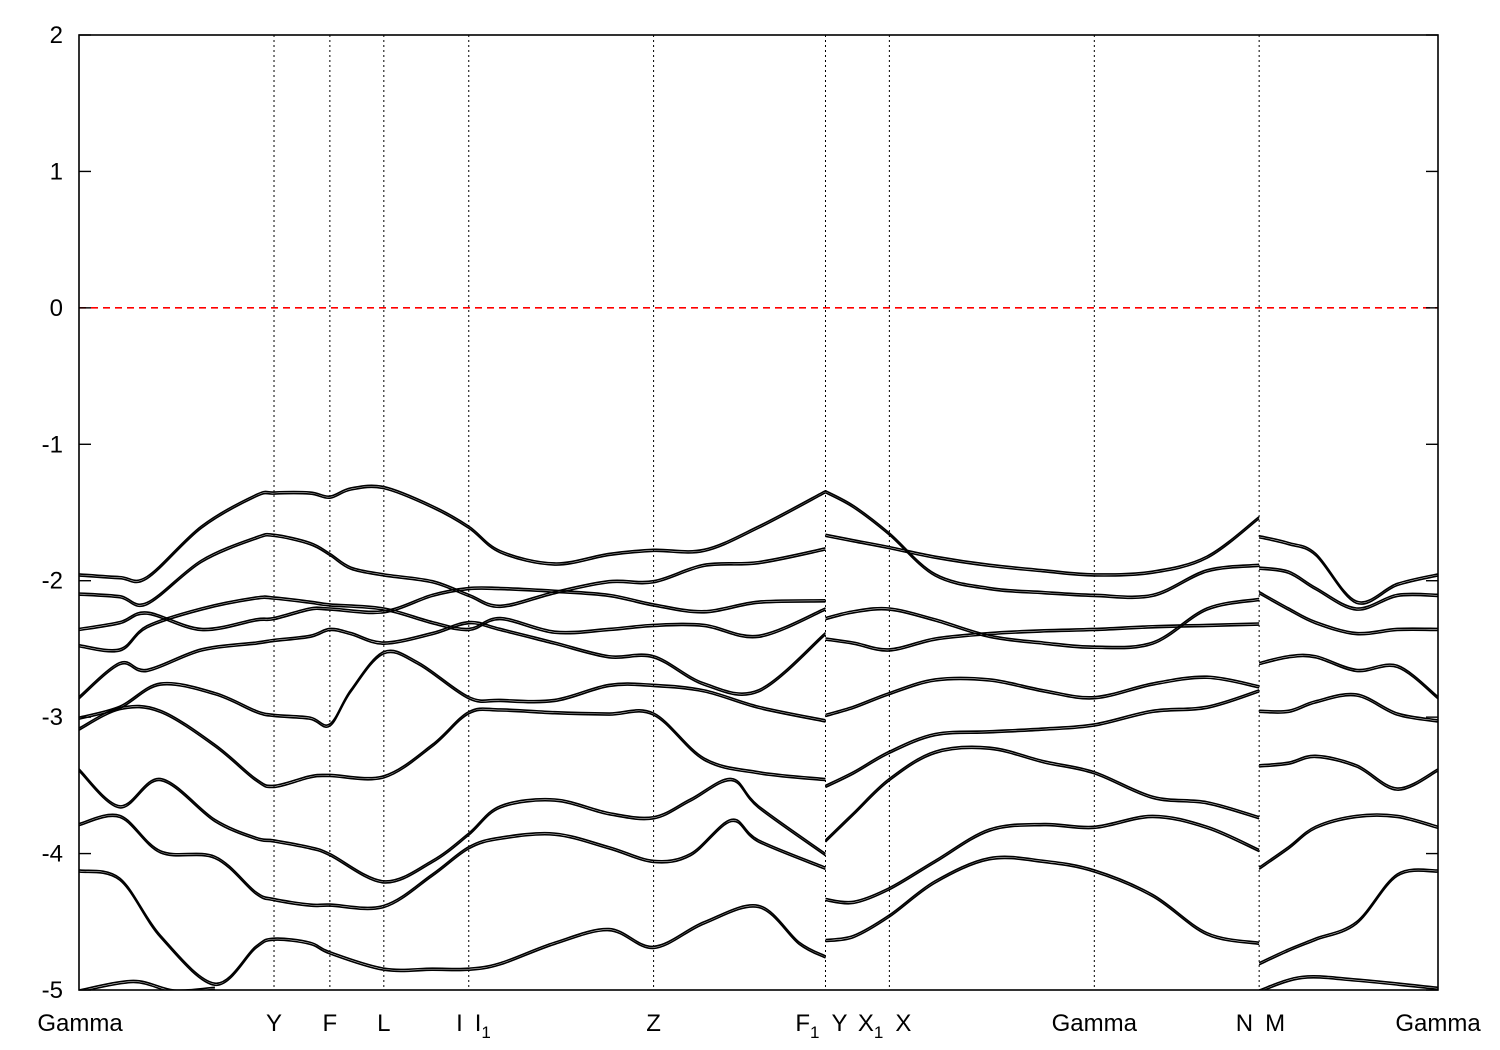 This screenshot has width=1500, height=1050. What do you see at coordinates (483, 1026) in the screenshot?
I see `x-tick-label: I1` at bounding box center [483, 1026].